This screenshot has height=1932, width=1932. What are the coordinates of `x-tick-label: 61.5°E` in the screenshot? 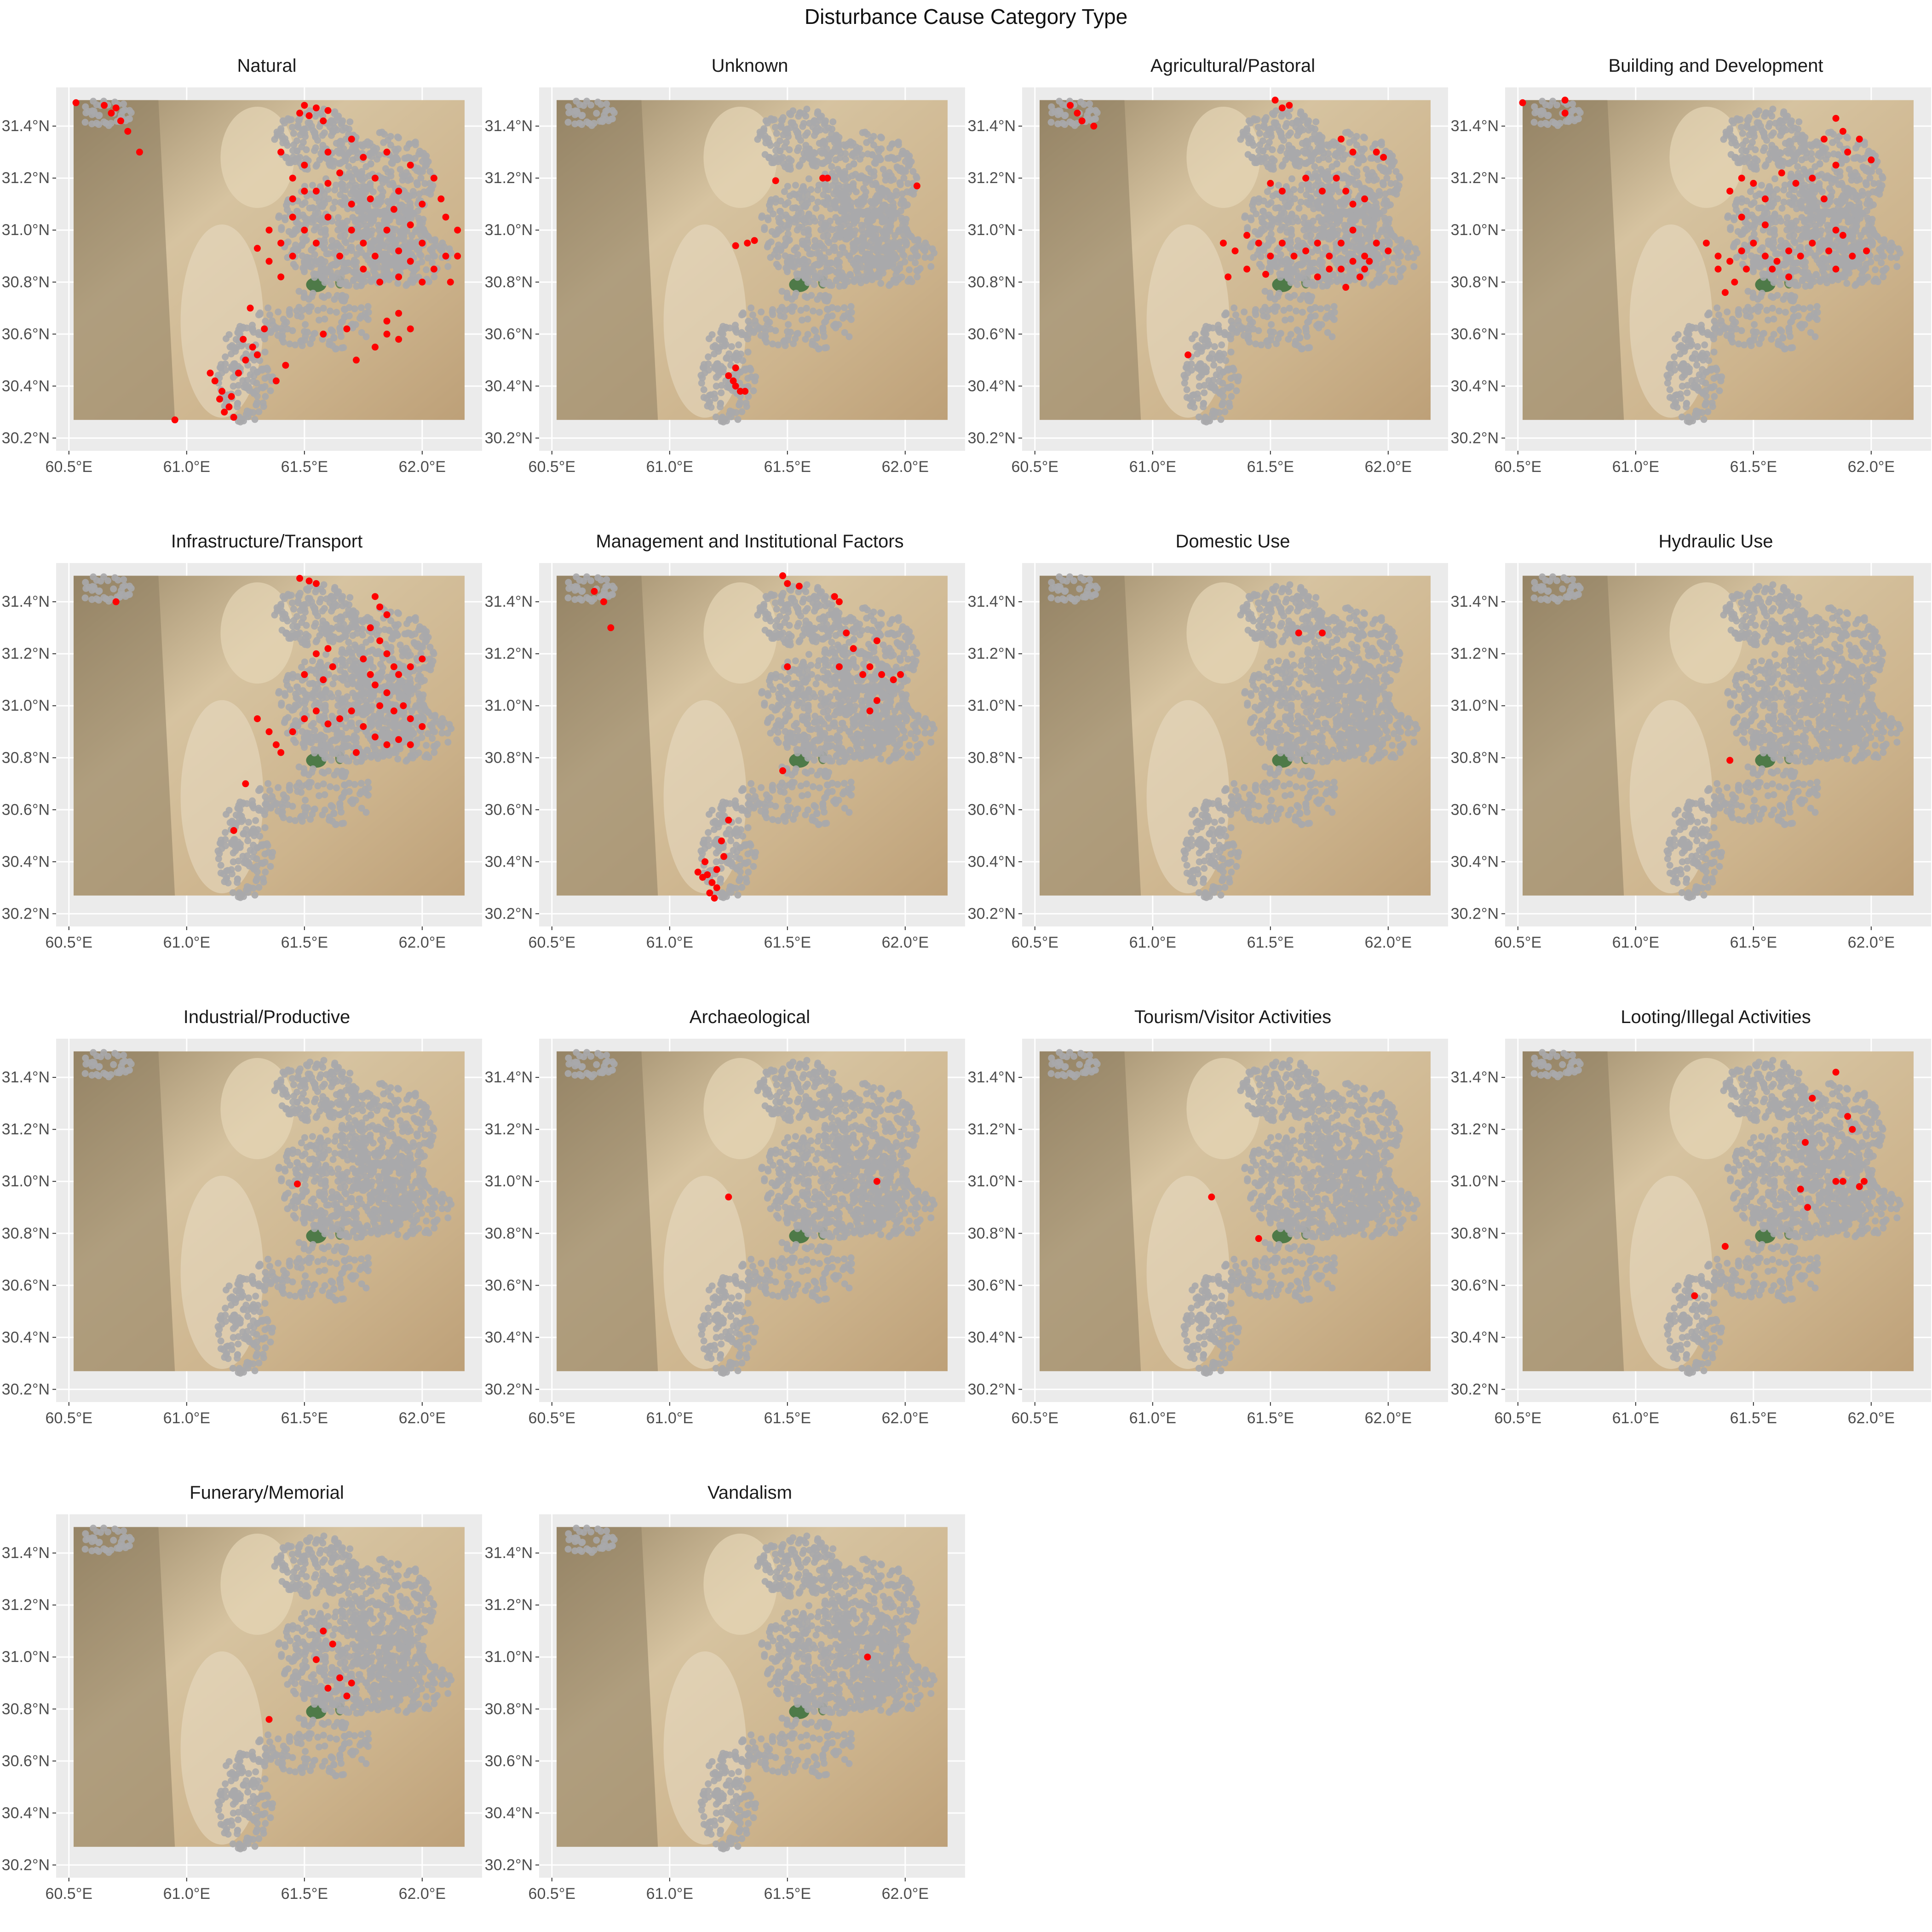 It's located at (304, 467).